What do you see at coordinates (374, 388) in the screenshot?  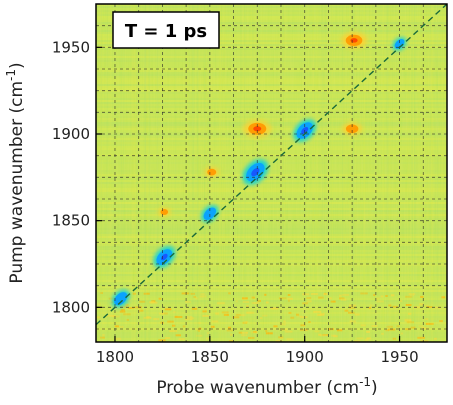 I see `x-axis-title-end: )` at bounding box center [374, 388].